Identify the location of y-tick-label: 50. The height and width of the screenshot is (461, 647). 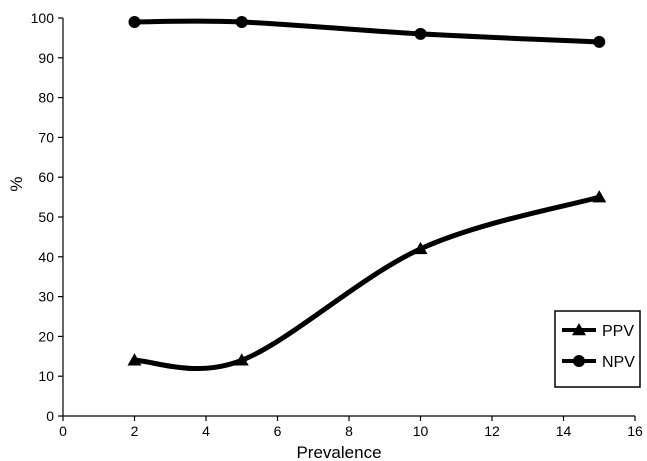
(46, 217).